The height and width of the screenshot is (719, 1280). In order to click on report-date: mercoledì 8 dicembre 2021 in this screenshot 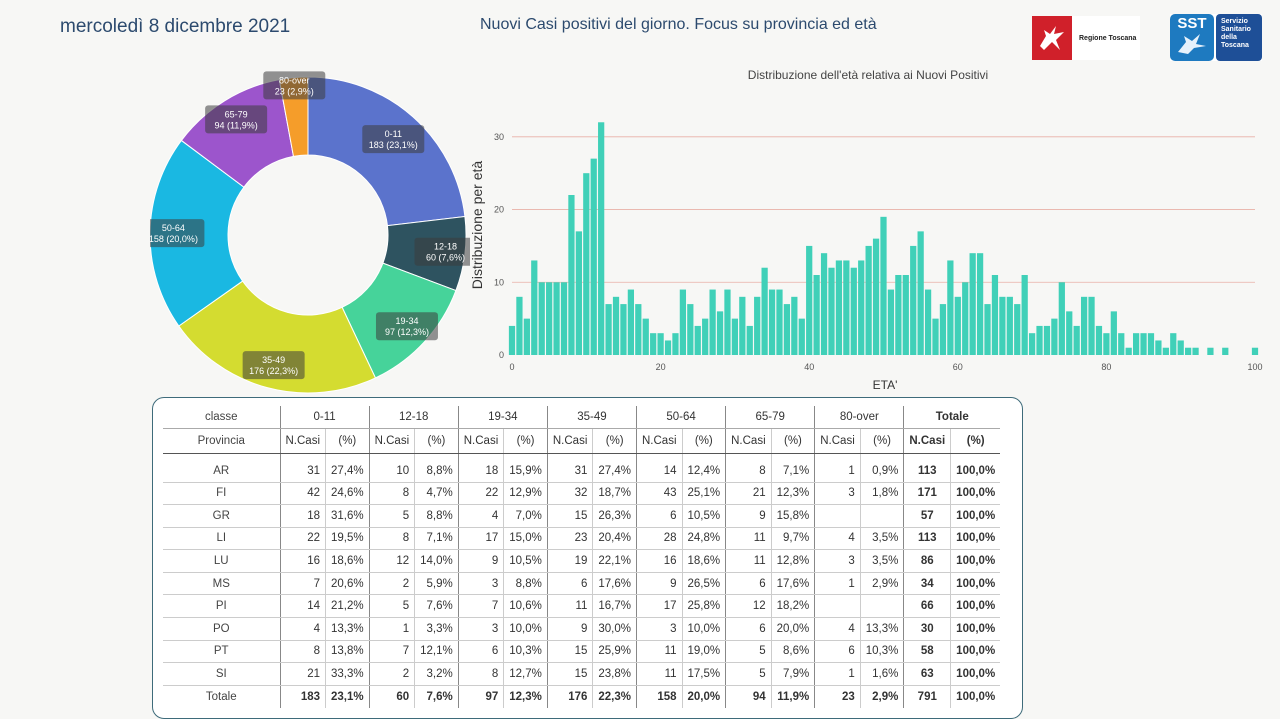, I will do `click(175, 26)`.